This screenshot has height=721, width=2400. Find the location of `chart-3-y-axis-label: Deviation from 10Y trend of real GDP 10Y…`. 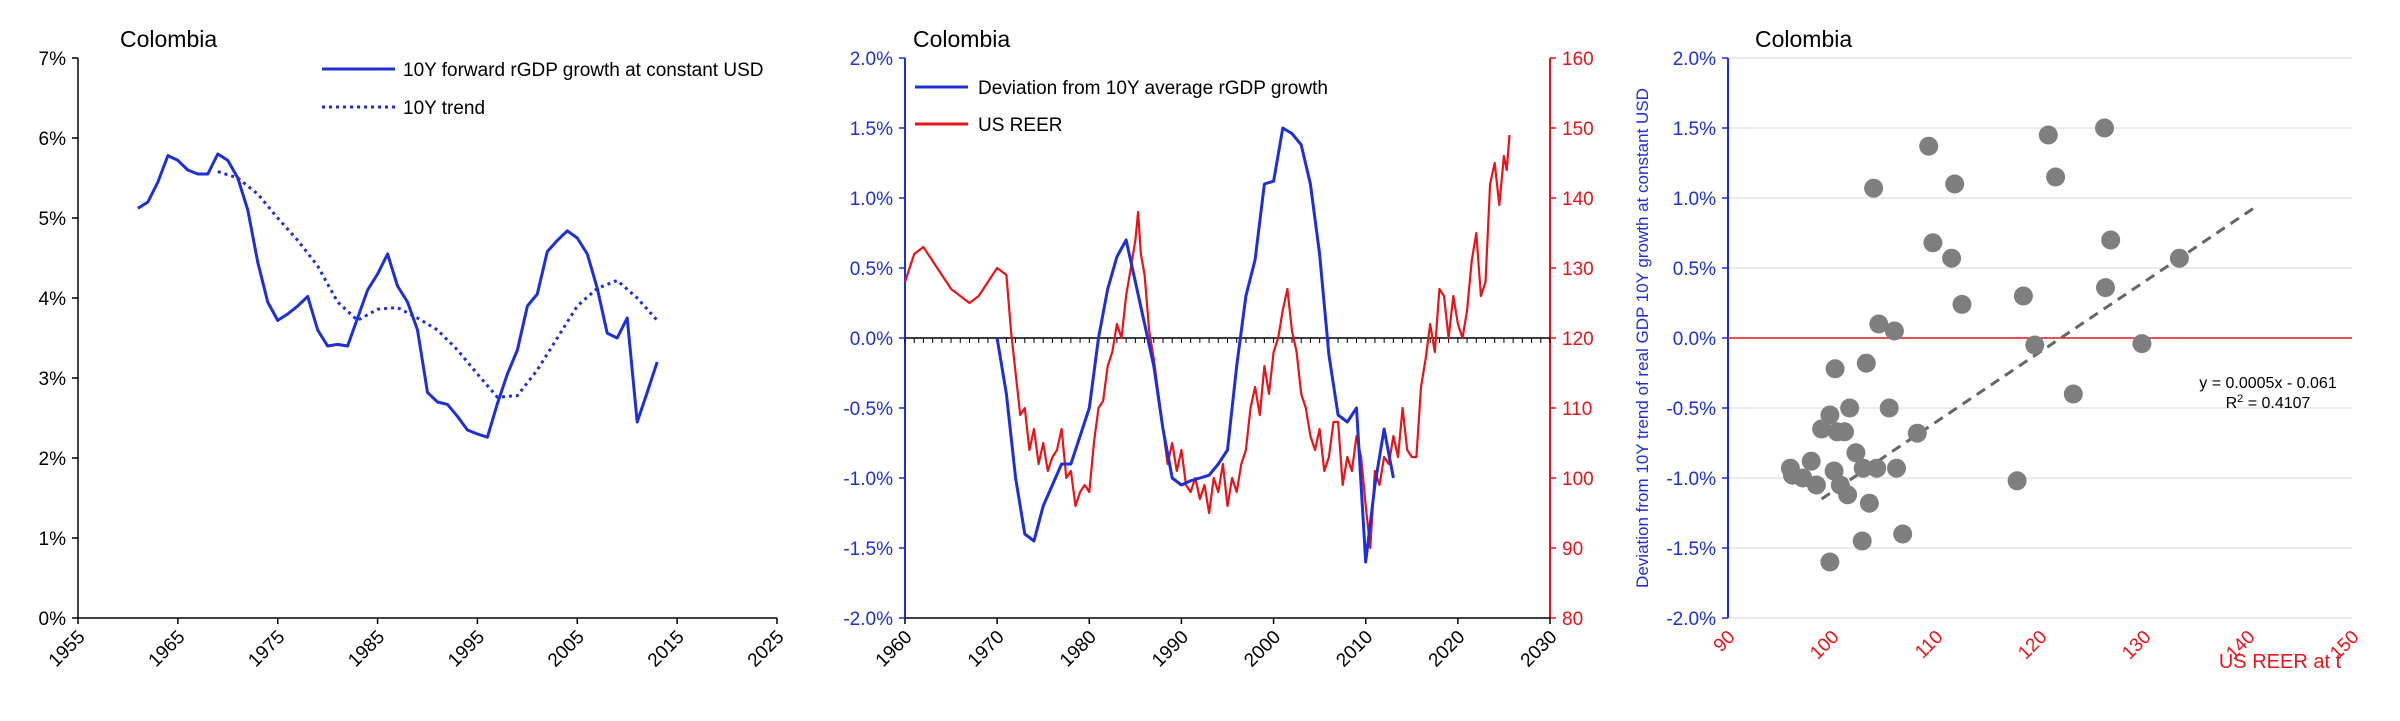

chart-3-y-axis-label: Deviation from 10Y trend of real GDP 10Y… is located at coordinates (1642, 338).